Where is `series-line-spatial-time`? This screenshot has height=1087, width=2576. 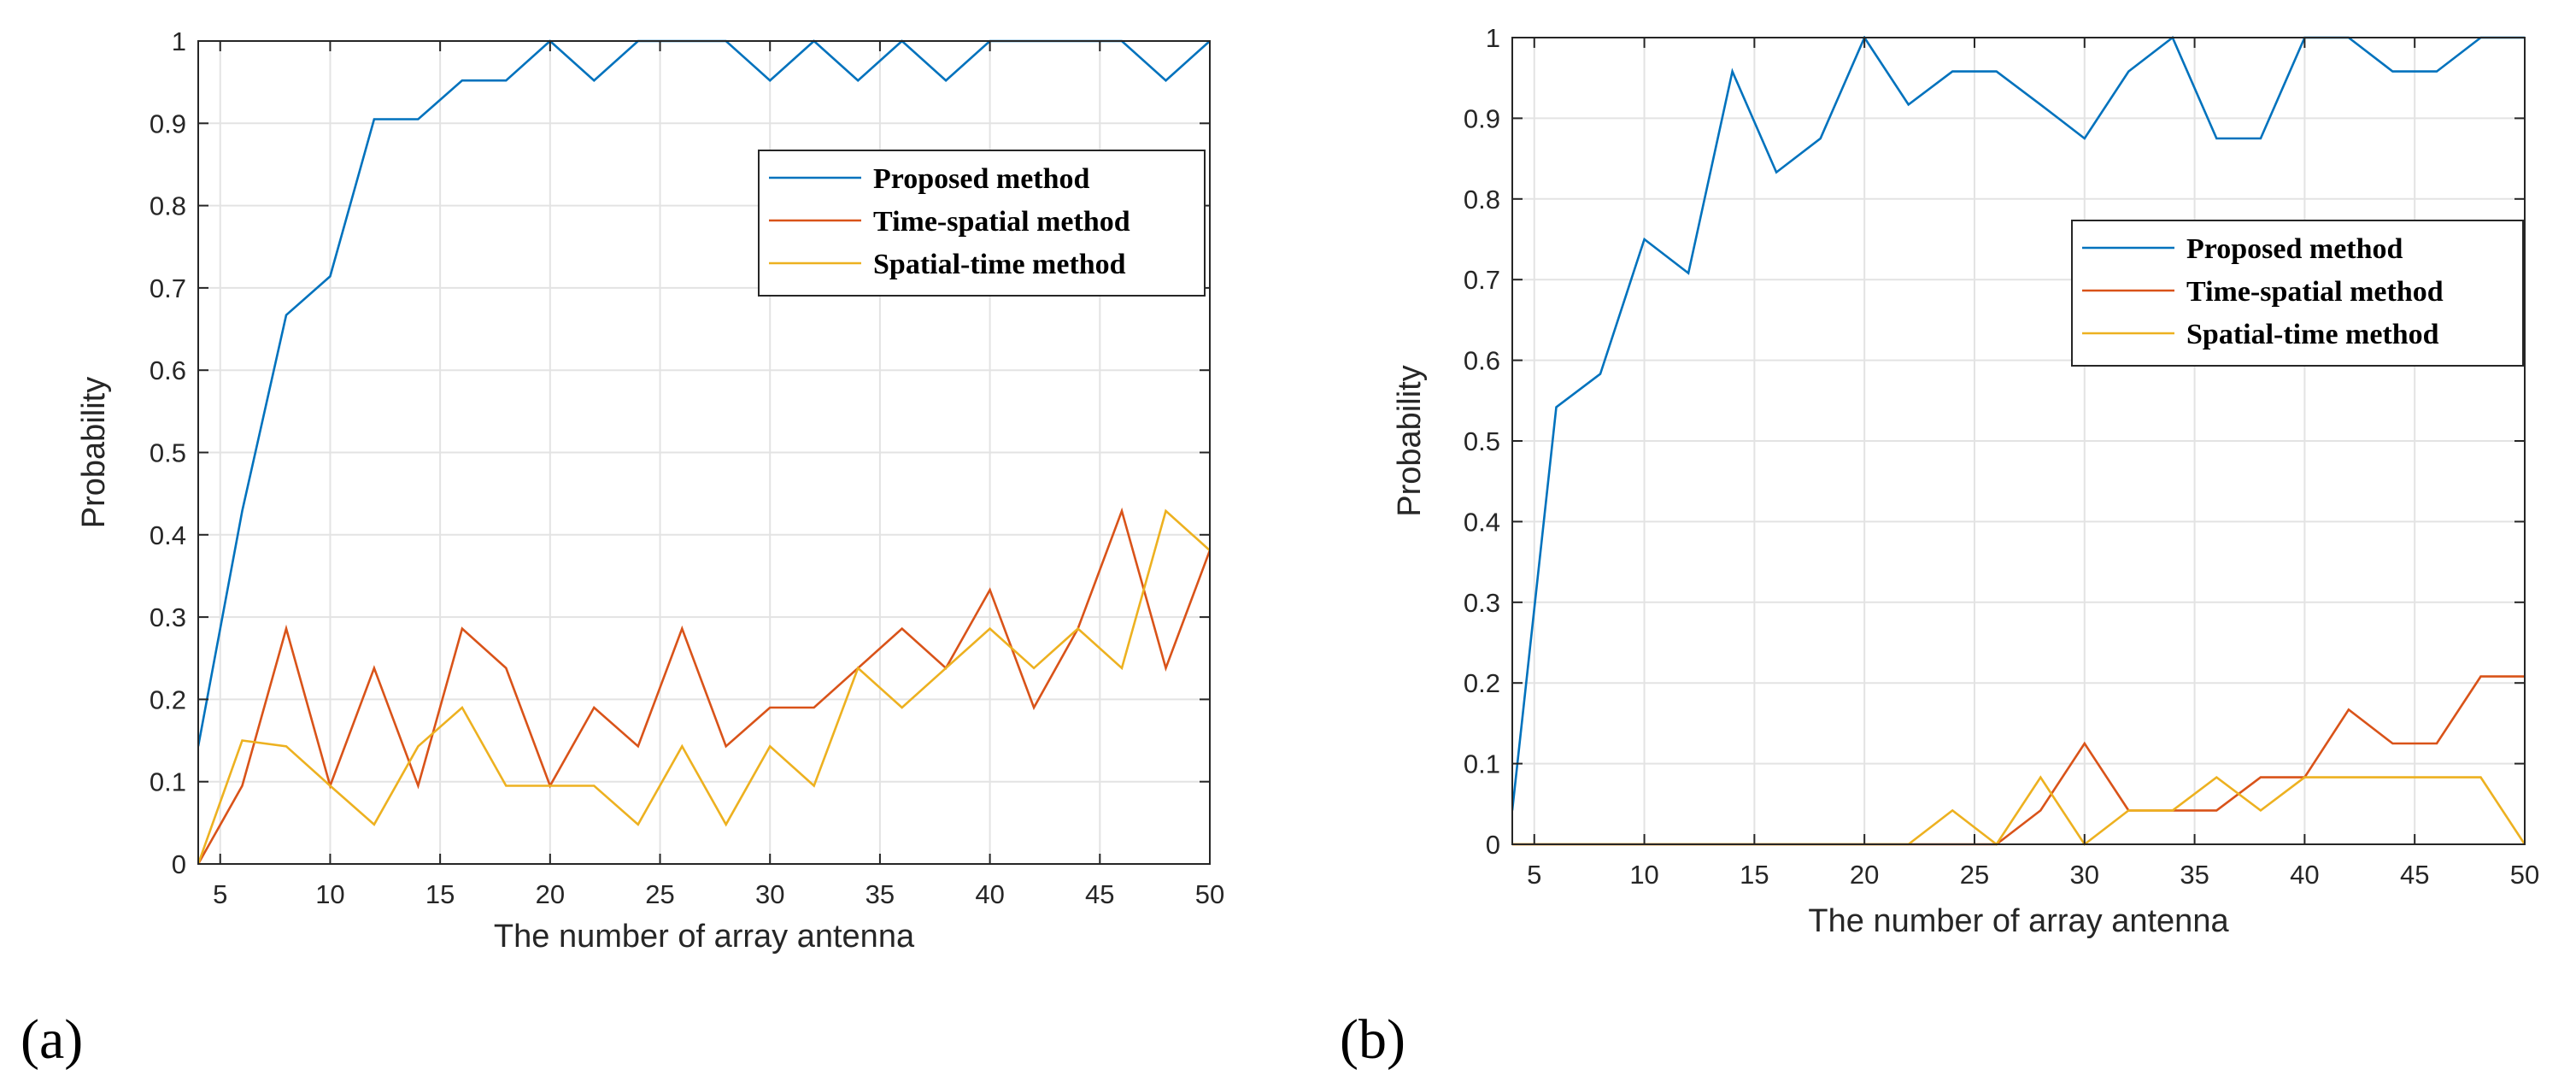 series-line-spatial-time is located at coordinates (704, 686).